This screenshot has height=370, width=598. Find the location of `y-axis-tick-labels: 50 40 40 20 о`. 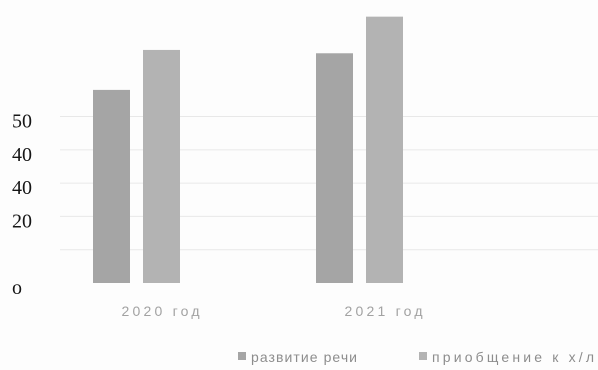

y-axis-tick-labels: 50 40 40 20 о is located at coordinates (22, 205).